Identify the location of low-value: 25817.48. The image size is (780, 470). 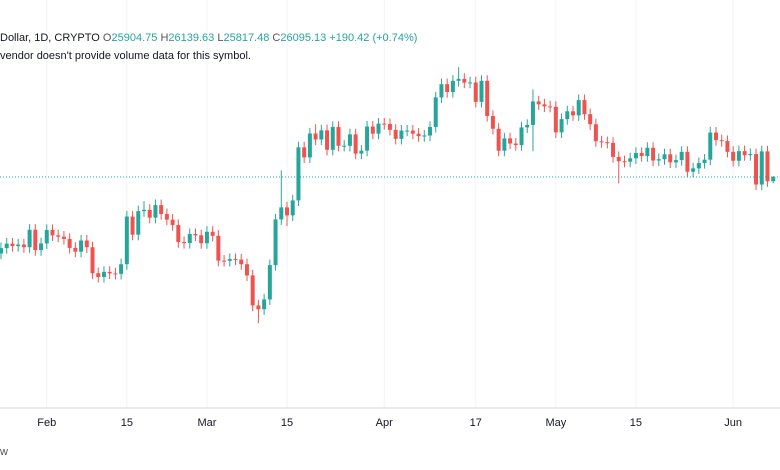
(246, 38).